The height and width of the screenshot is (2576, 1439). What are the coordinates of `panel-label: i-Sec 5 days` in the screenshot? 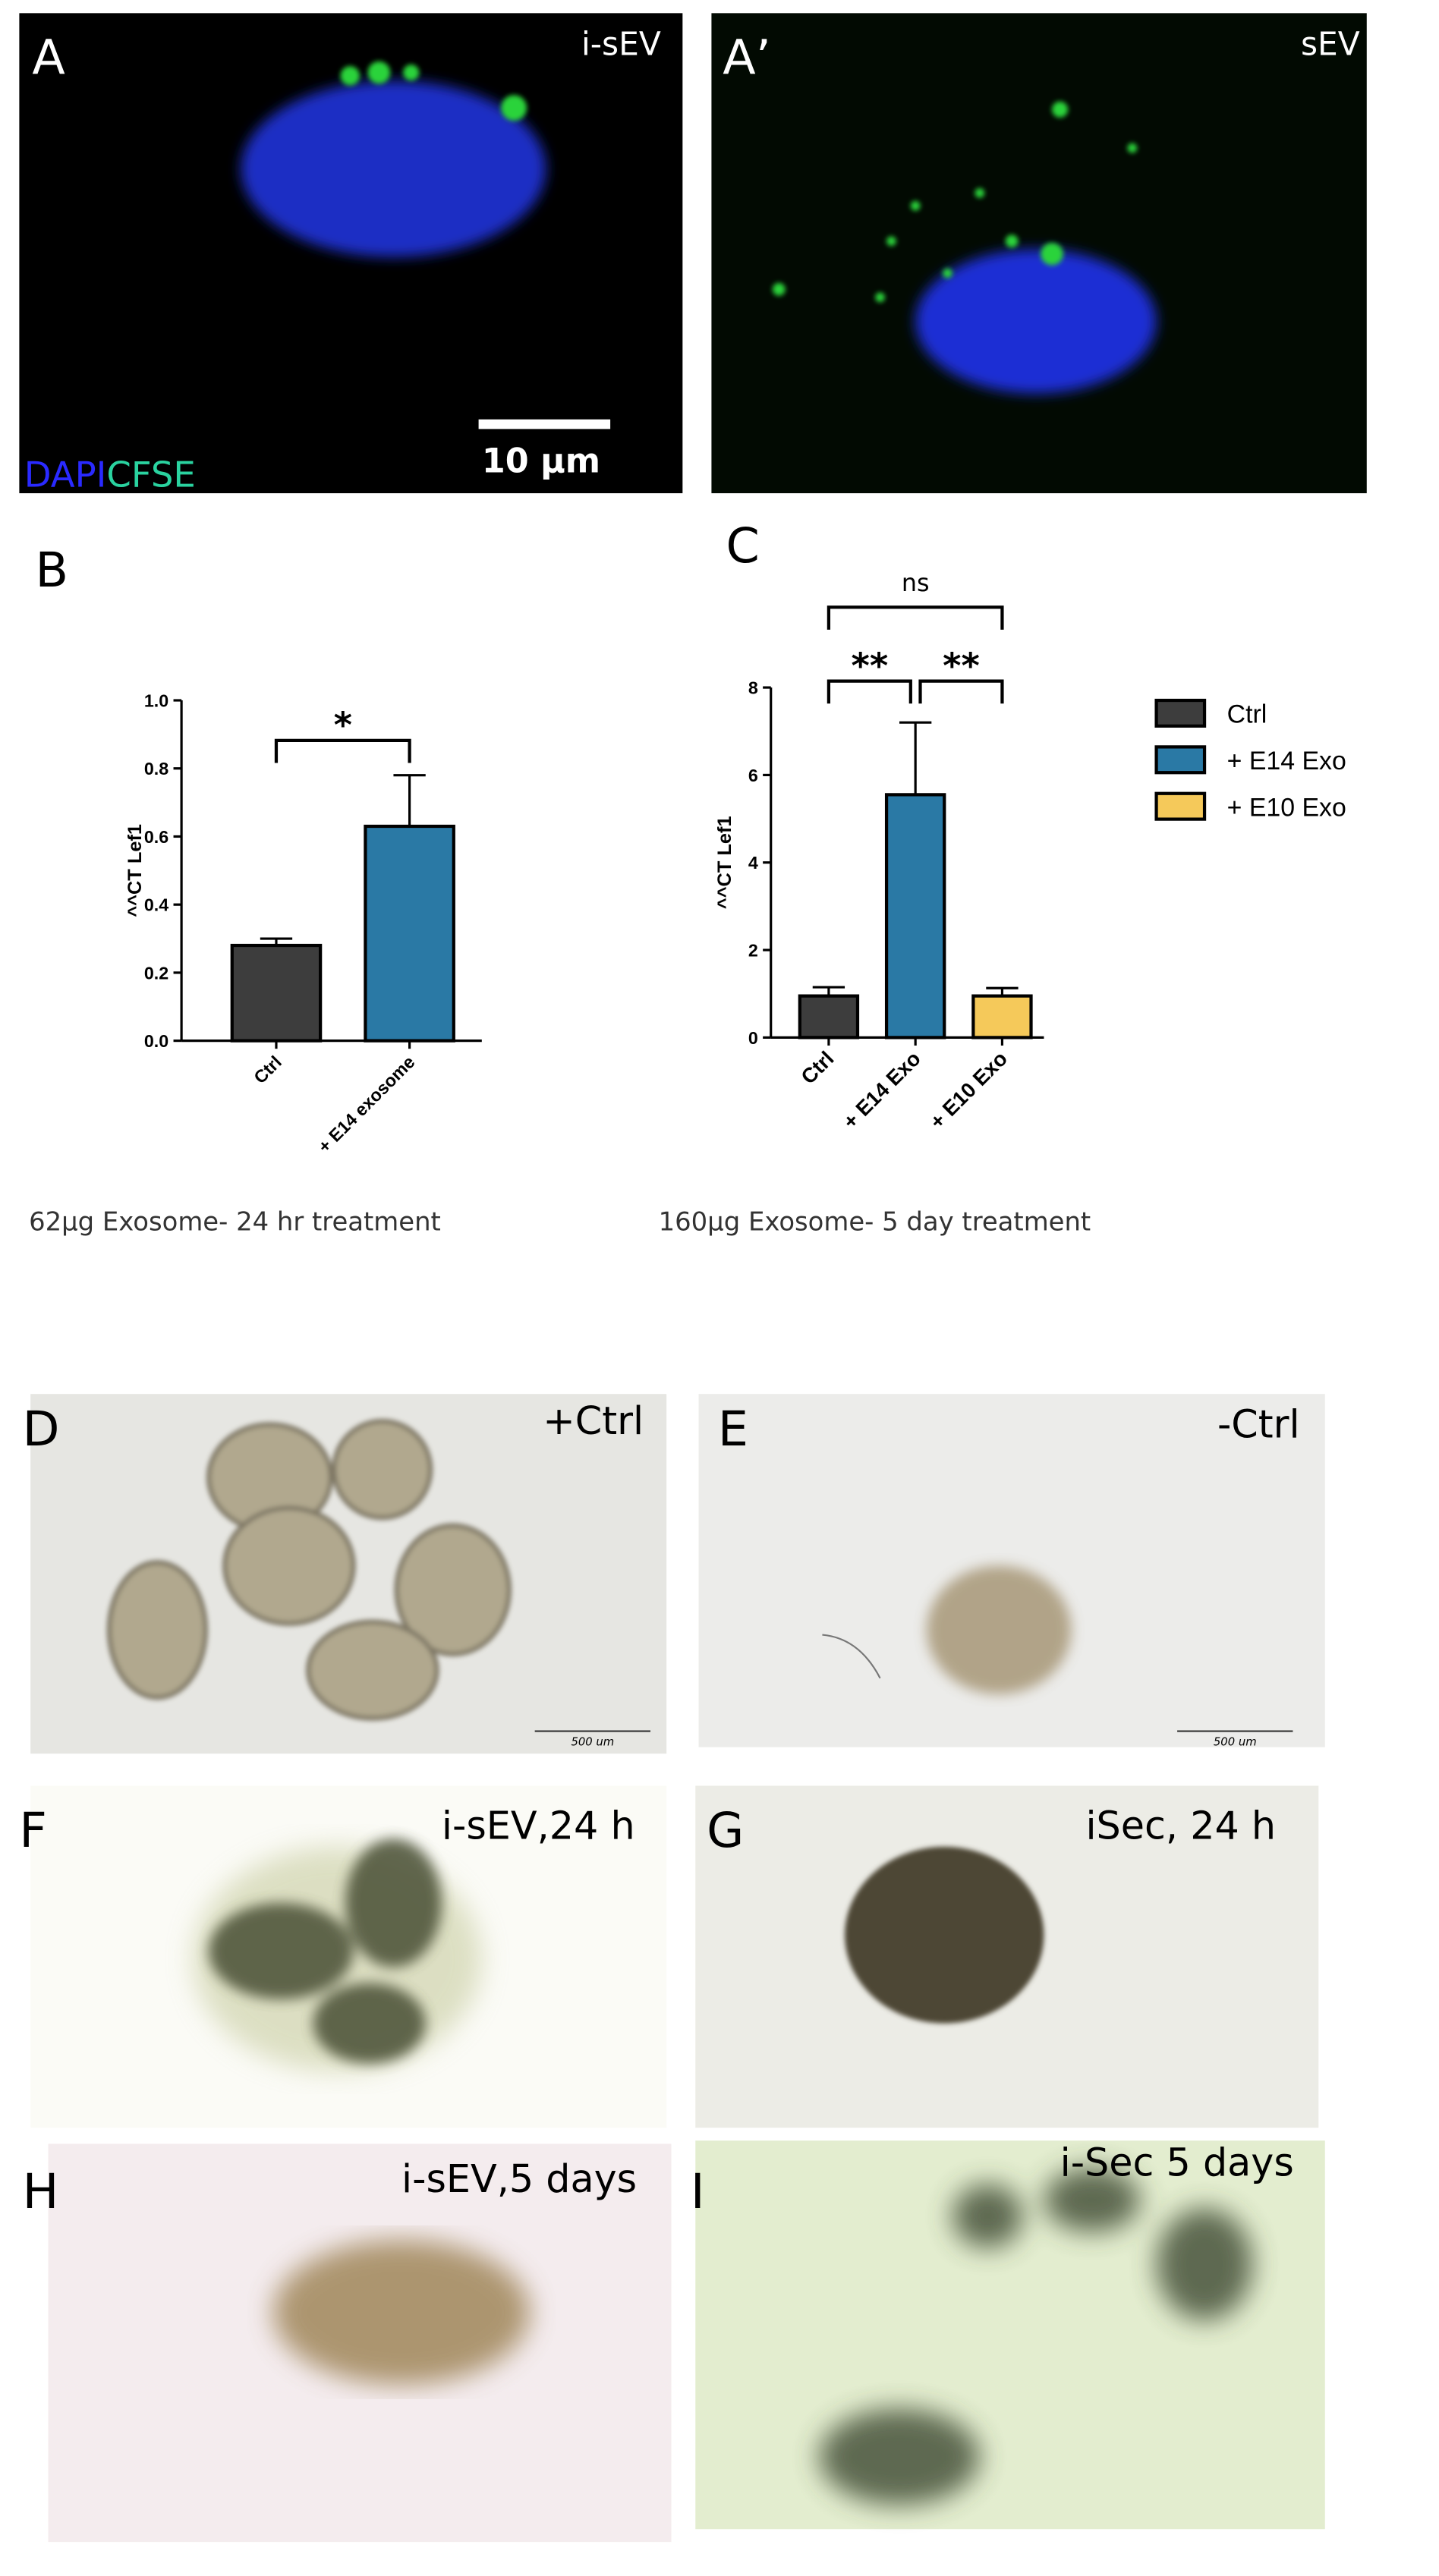 It's located at (1177, 2162).